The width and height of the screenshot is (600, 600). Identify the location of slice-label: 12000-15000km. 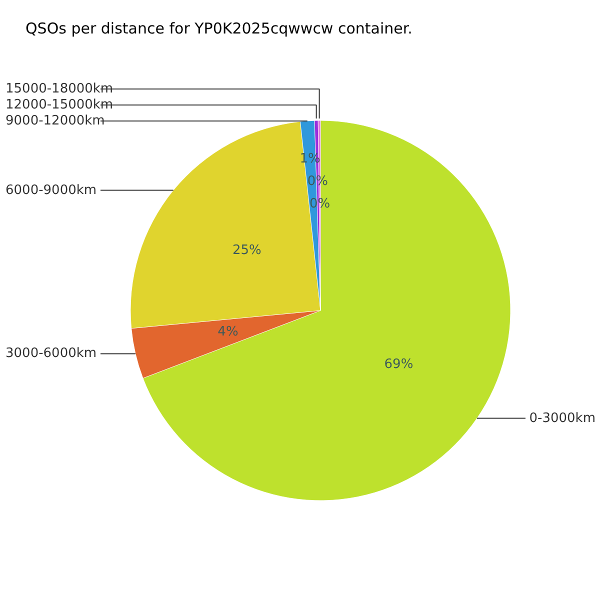
(60, 104).